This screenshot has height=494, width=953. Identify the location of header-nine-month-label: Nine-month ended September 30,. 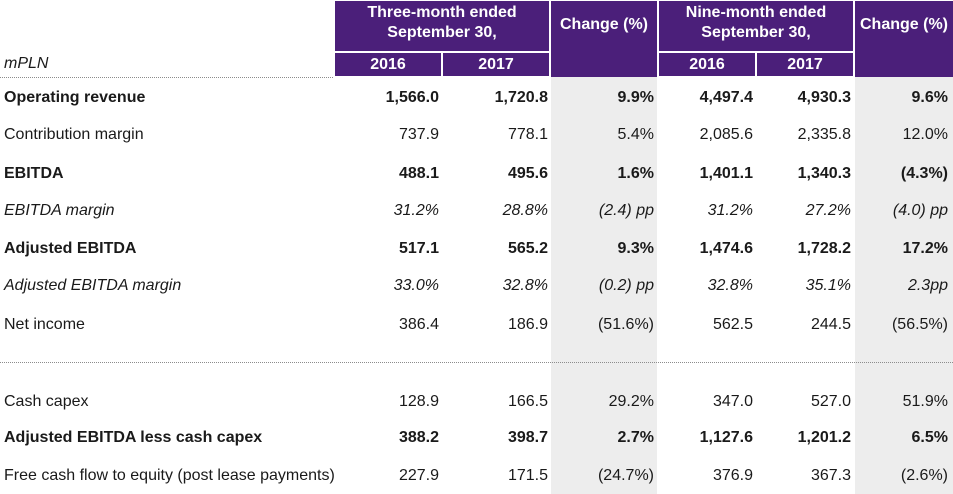
(756, 22).